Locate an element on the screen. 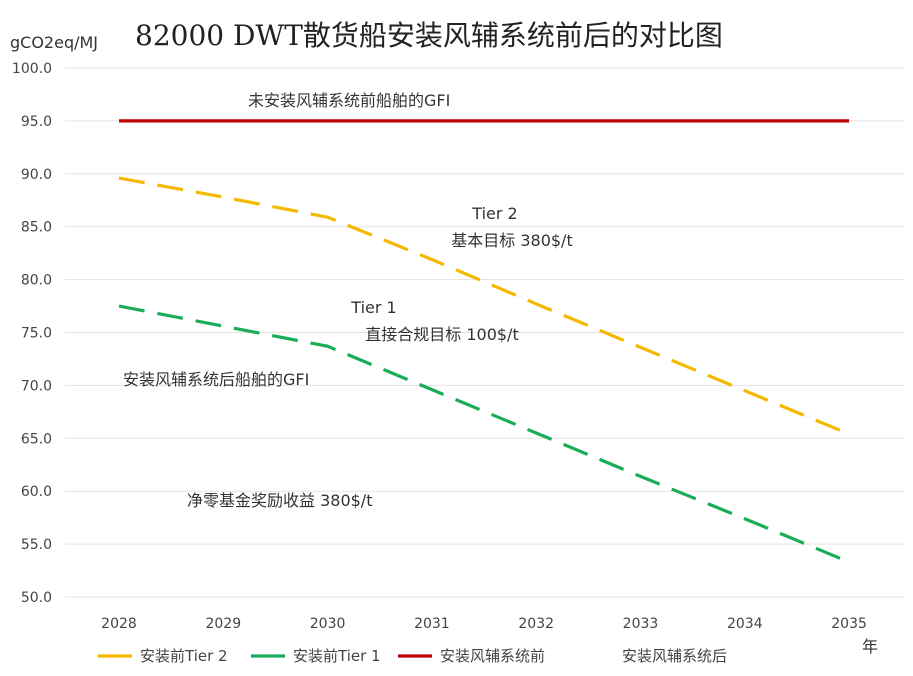 The width and height of the screenshot is (913, 676). y-tick-label: 100.0 is located at coordinates (32, 69).